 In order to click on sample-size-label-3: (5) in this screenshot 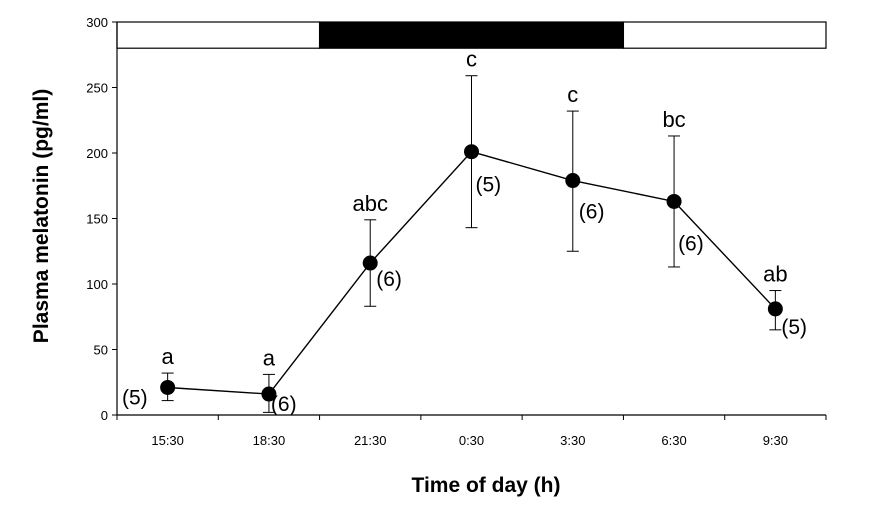, I will do `click(489, 185)`.